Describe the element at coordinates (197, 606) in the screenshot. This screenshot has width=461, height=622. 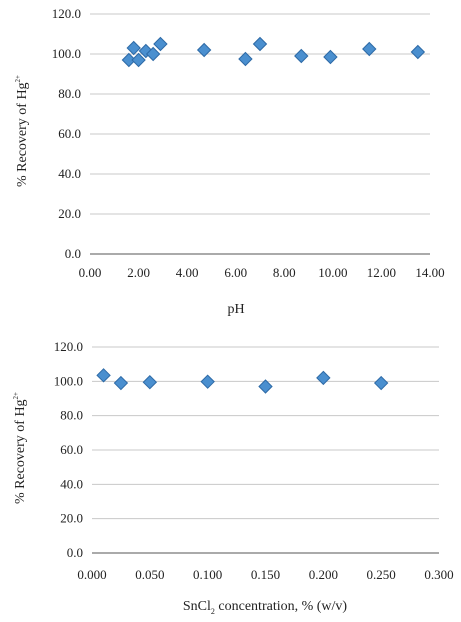
I see `chart-sncl2-x-axis-title-prefix: SnCl` at that location.